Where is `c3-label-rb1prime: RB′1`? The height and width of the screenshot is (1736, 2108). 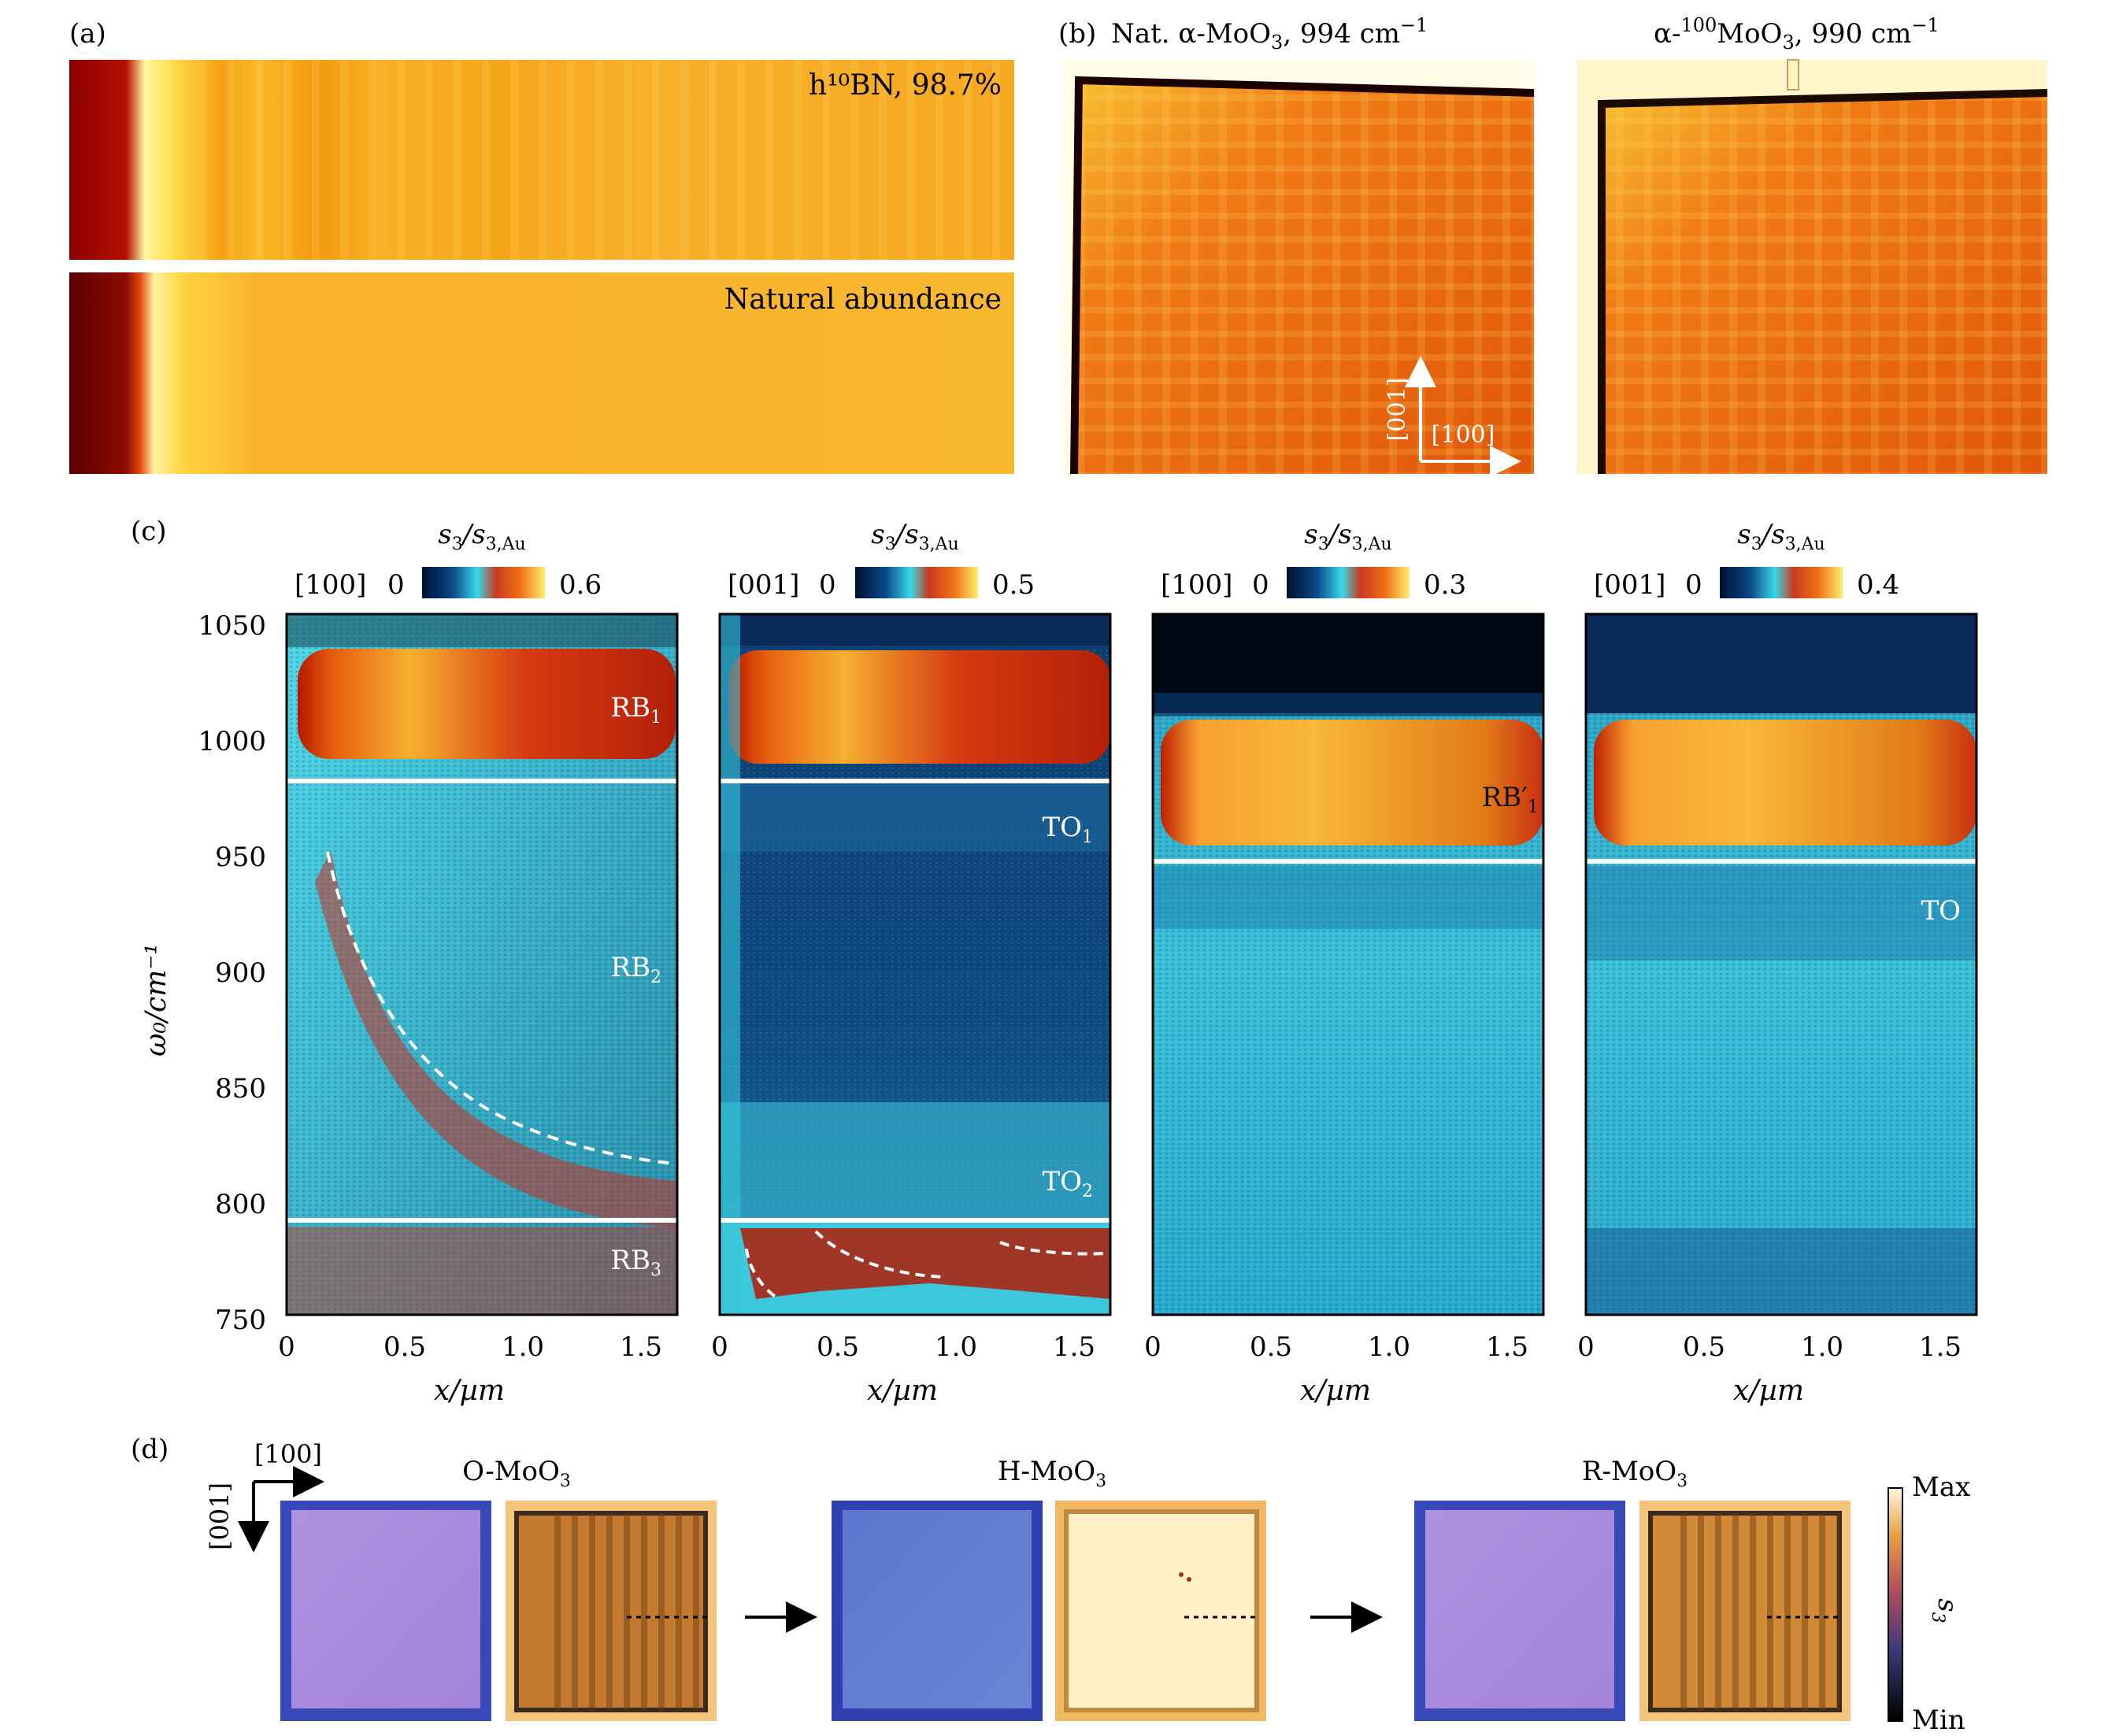
c3-label-rb1prime: RB′1 is located at coordinates (1511, 799).